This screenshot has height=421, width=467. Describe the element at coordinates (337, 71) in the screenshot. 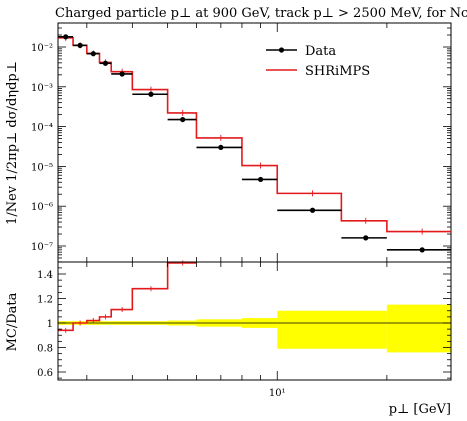

I see `legend-label-shrimps: SHRiMPS` at that location.